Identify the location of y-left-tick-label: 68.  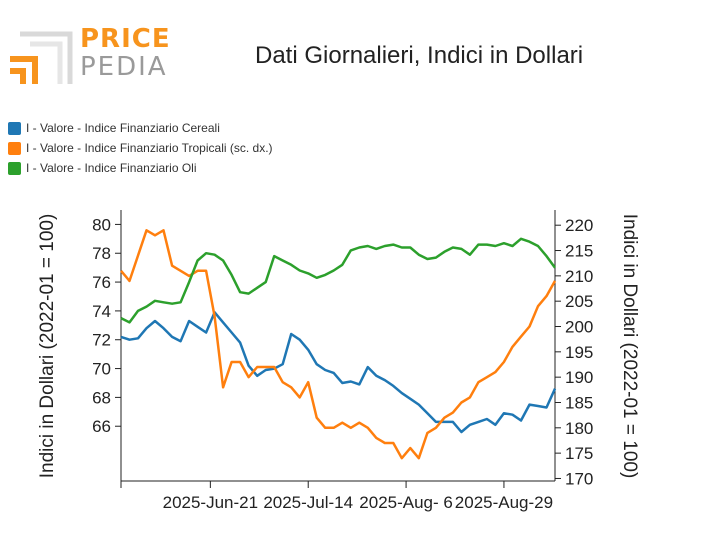
(101, 397).